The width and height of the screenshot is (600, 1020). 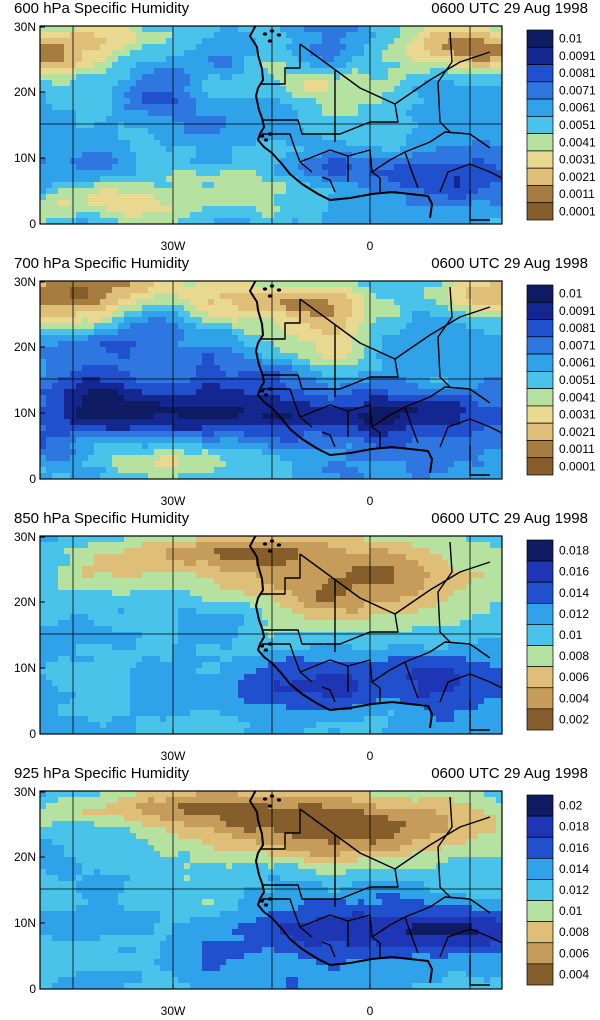 I want to click on colorbar-label: 0.018, so click(x=574, y=551).